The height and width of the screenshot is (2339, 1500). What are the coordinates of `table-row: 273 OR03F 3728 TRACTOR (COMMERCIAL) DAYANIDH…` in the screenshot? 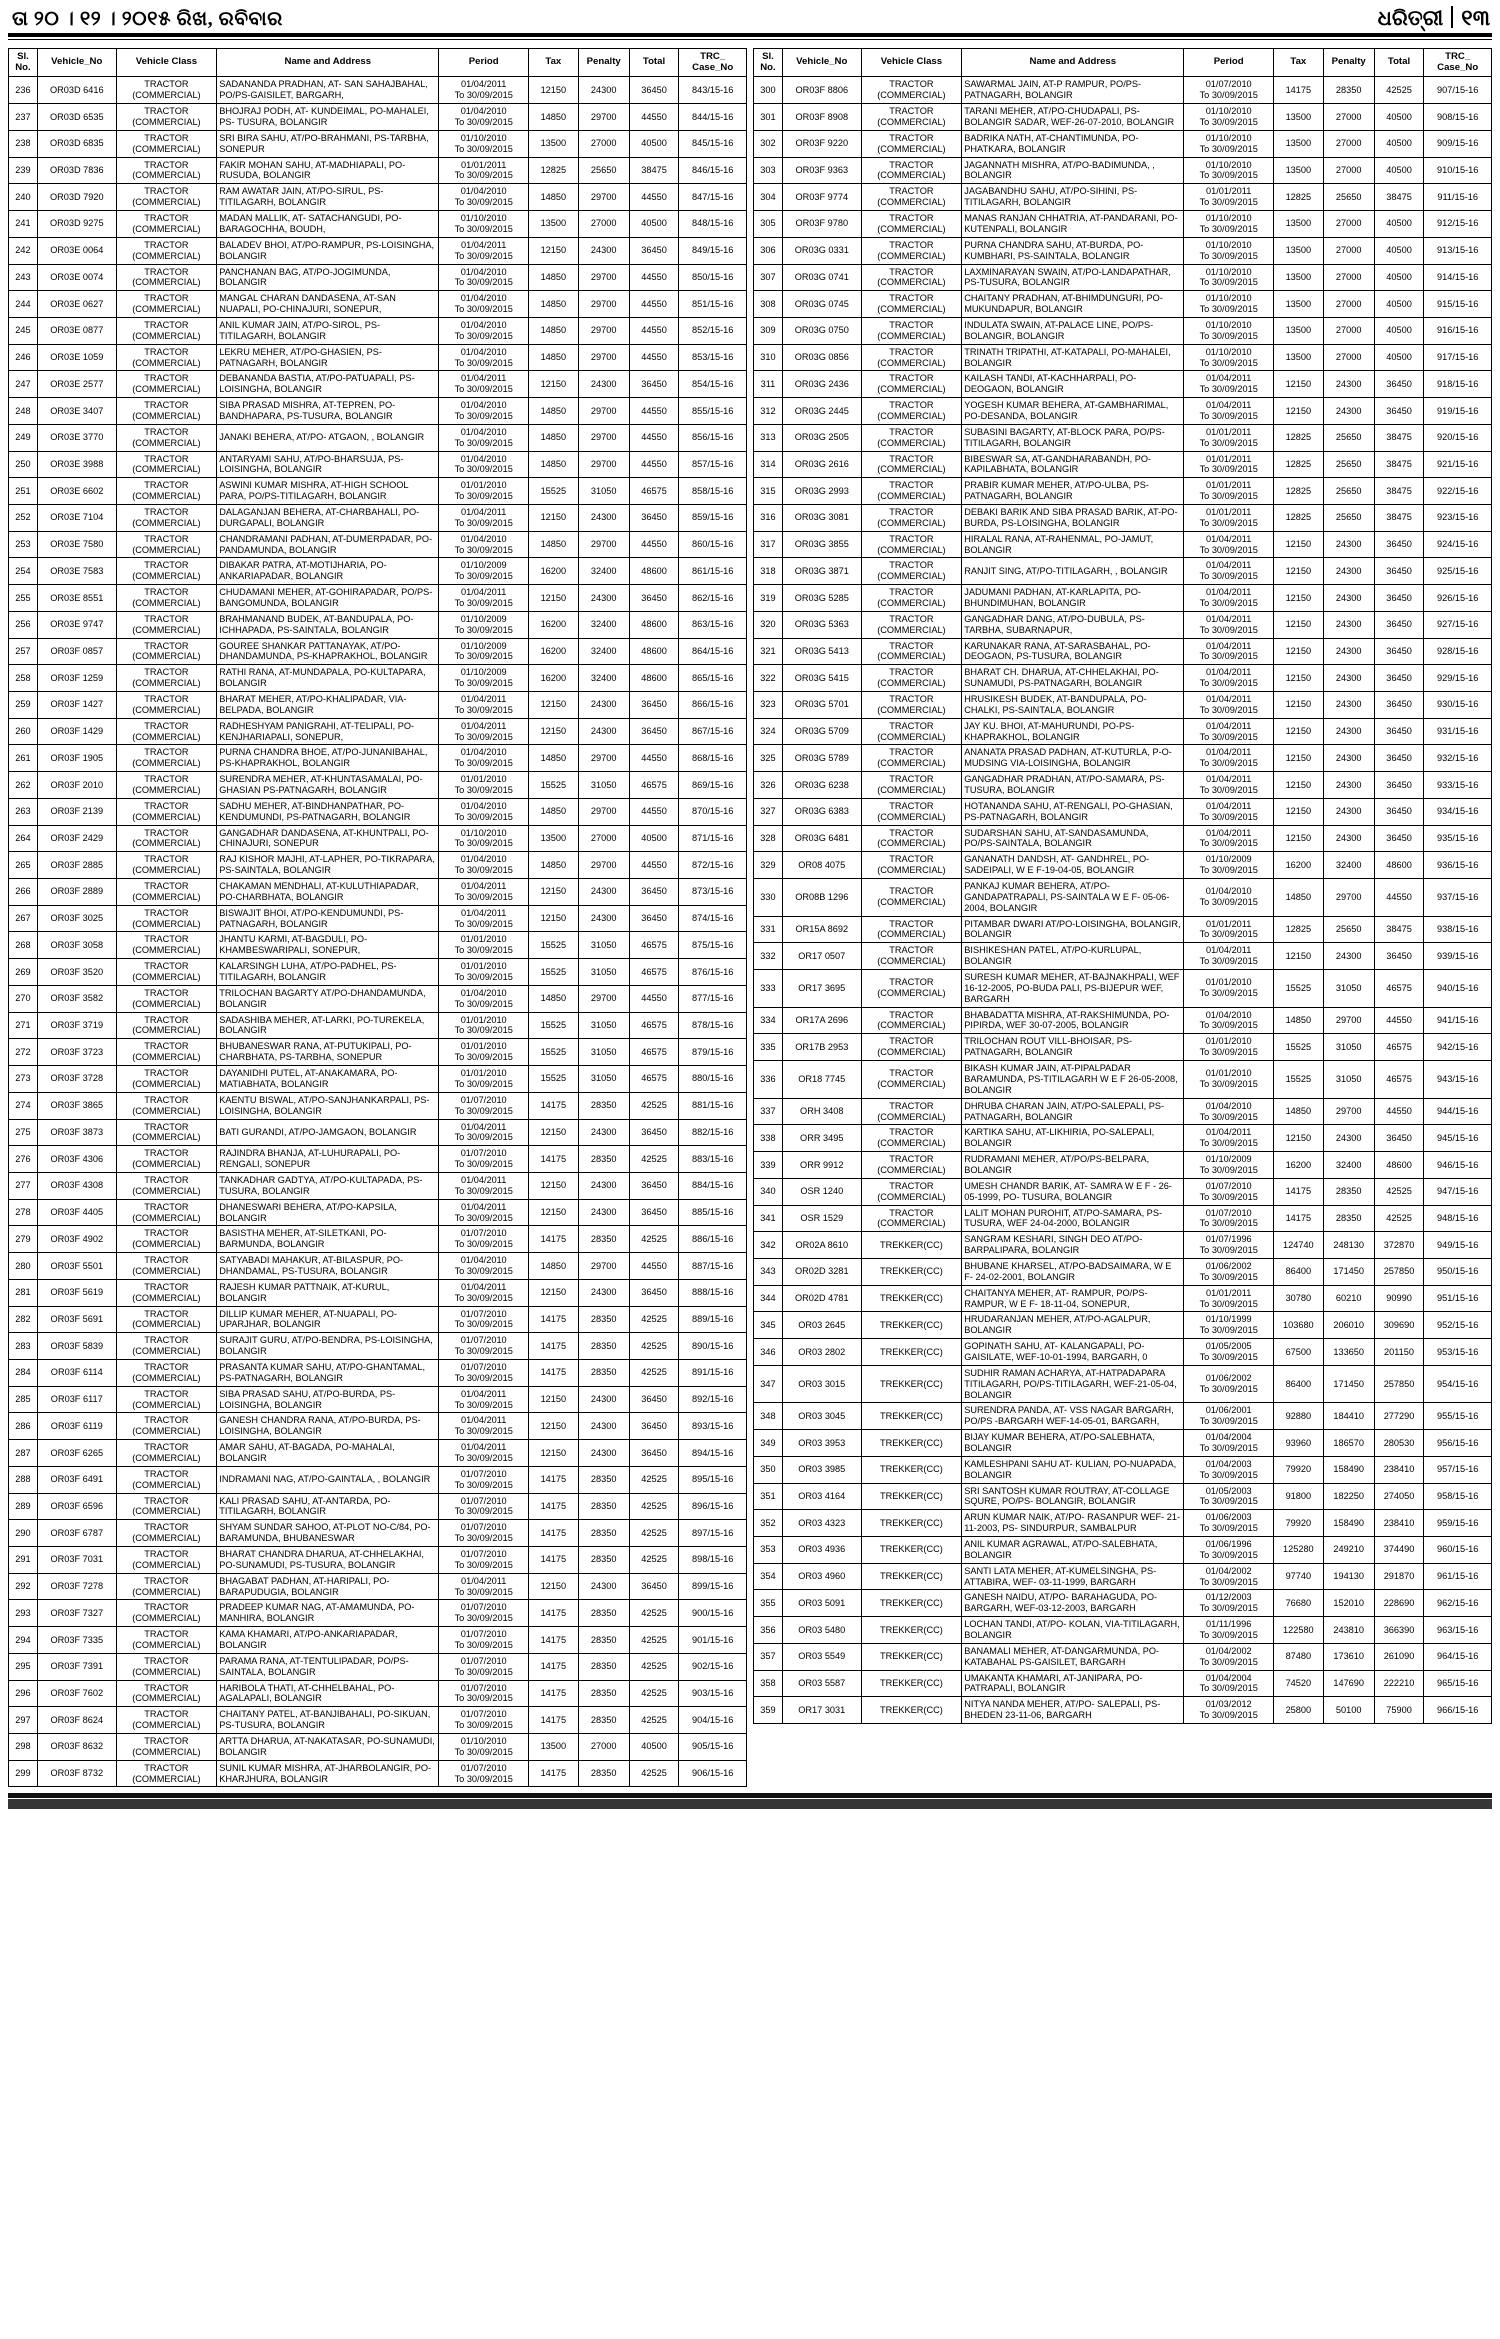 It's located at (377, 1079).